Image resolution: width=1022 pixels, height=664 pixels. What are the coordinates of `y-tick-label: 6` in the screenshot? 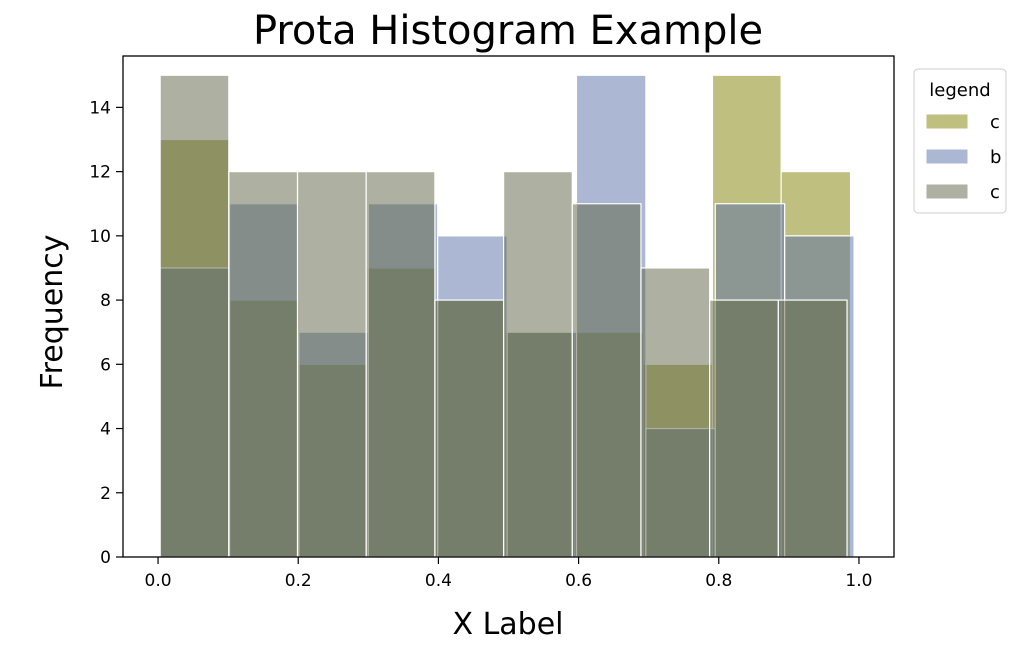 It's located at (105, 365).